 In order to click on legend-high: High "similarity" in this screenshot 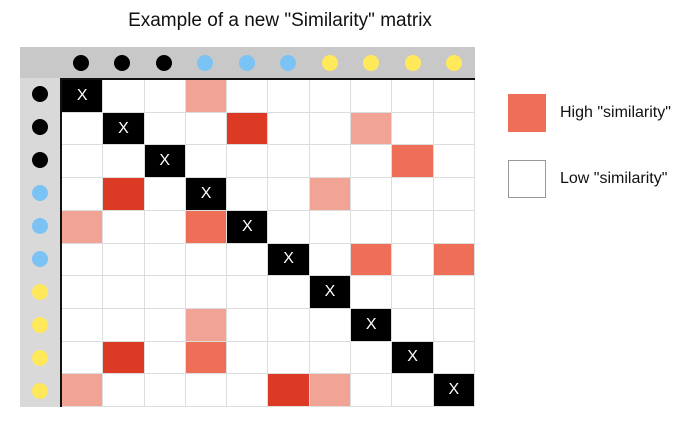, I will do `click(589, 113)`.